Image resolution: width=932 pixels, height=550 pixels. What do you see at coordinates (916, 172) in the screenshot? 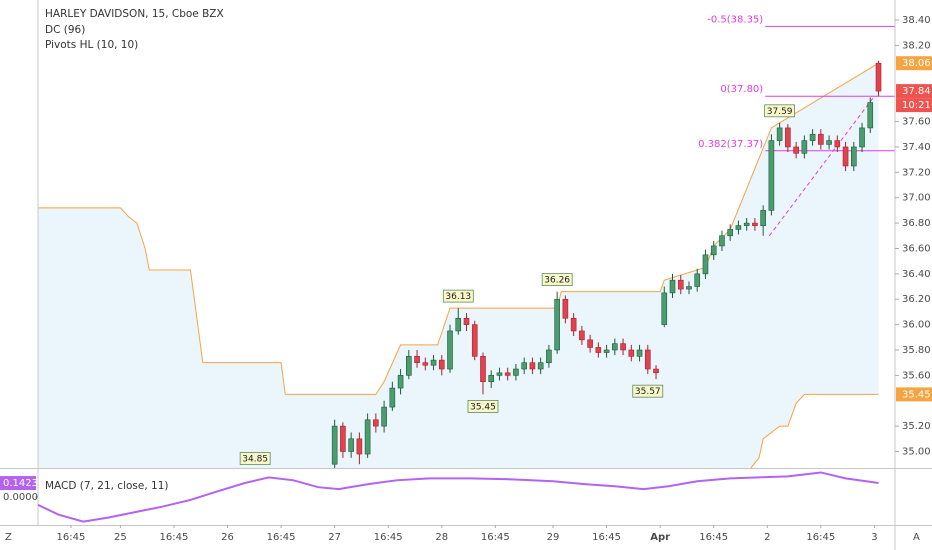
I see `y-tick-label: 37.20` at bounding box center [916, 172].